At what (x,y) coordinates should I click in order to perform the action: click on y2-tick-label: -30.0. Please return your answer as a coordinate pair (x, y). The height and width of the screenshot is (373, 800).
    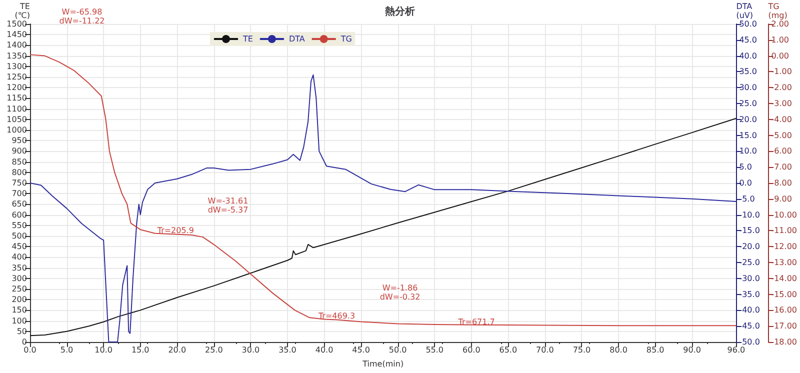
    Looking at the image, I should click on (749, 278).